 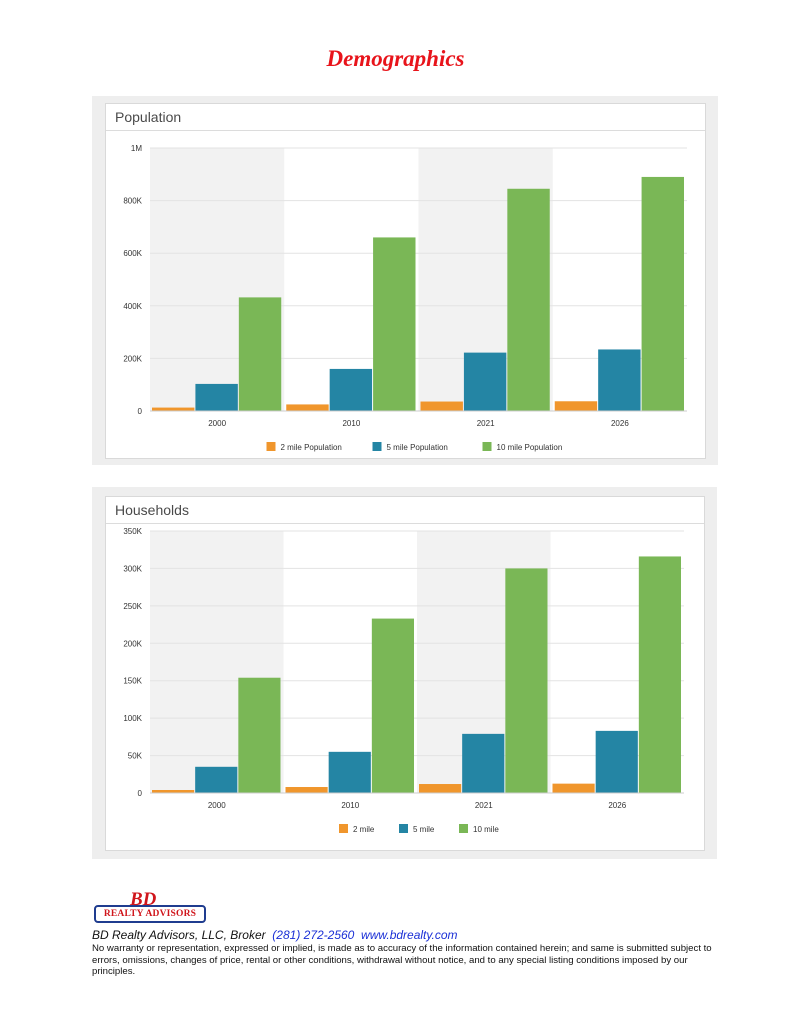 I want to click on population-x-tick-label: 2026, so click(x=620, y=423).